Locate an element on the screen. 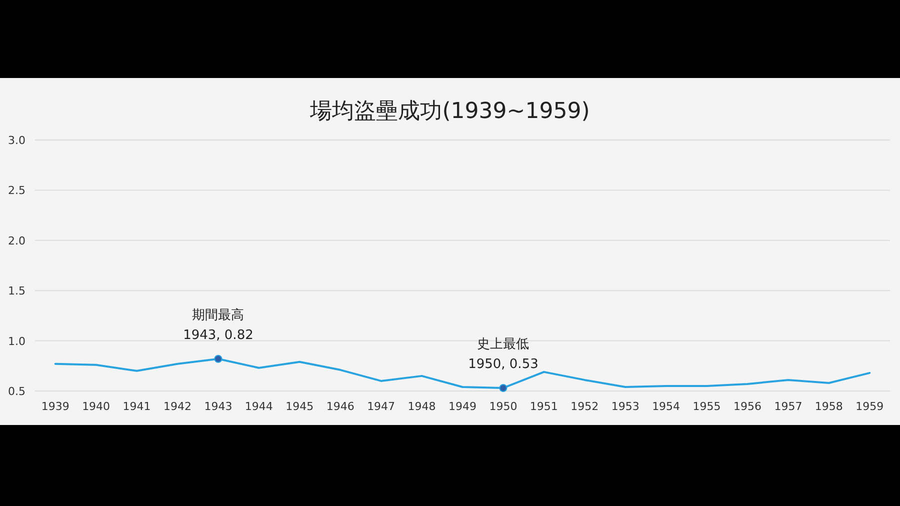 The image size is (900, 506). y-tick-label: 1.0 is located at coordinates (17, 341).